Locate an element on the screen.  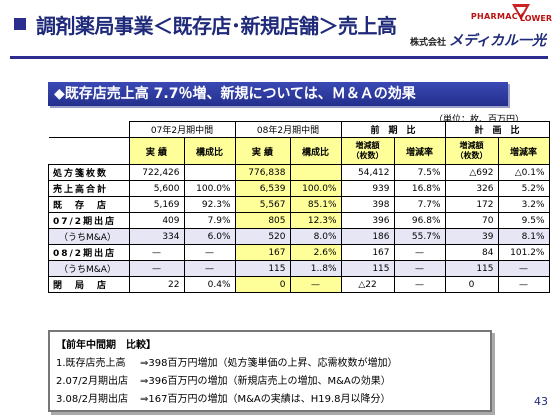
table-cell: 939 is located at coordinates (367, 188).